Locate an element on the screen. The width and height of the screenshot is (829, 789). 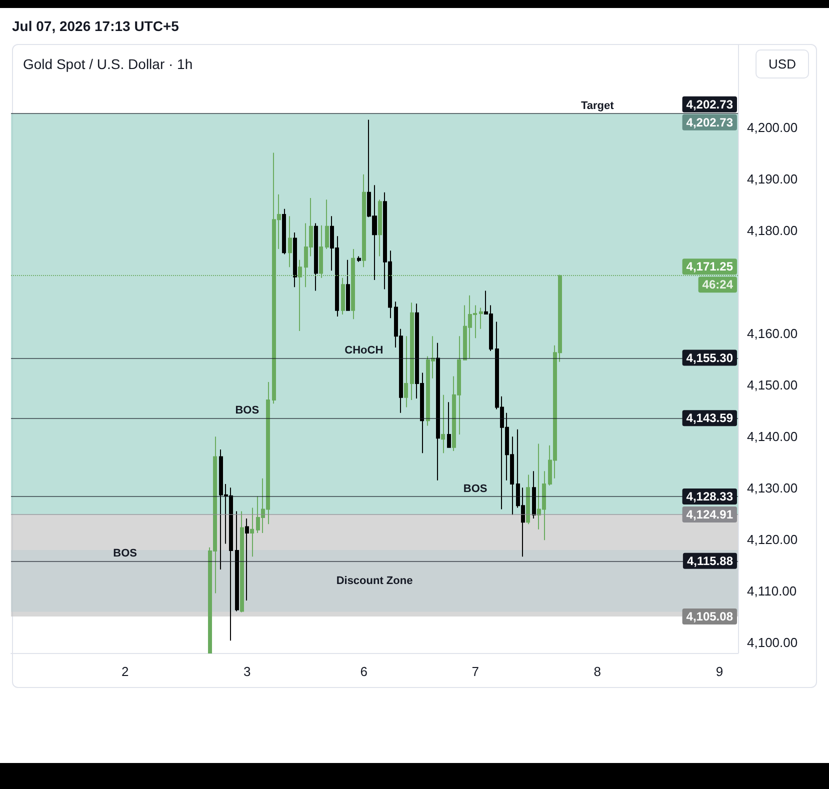
y-tick-label: 4,190.00 is located at coordinates (772, 178).